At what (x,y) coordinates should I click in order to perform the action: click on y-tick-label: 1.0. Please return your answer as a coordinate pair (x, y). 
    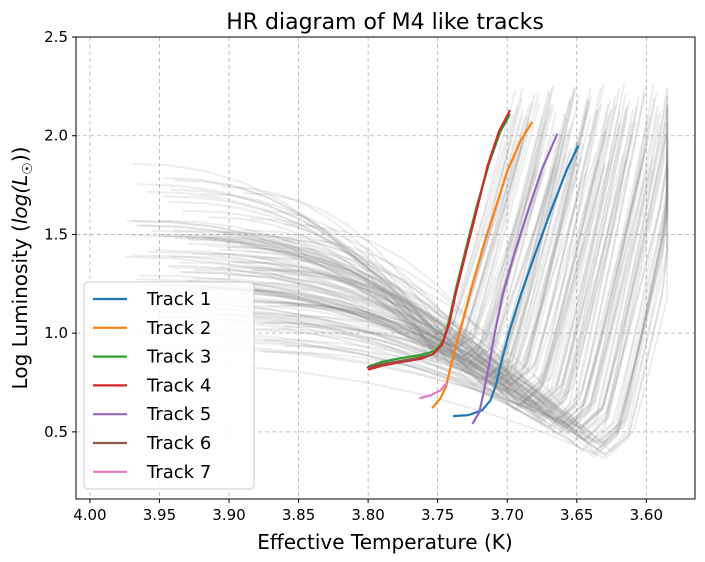
    Looking at the image, I should click on (56, 333).